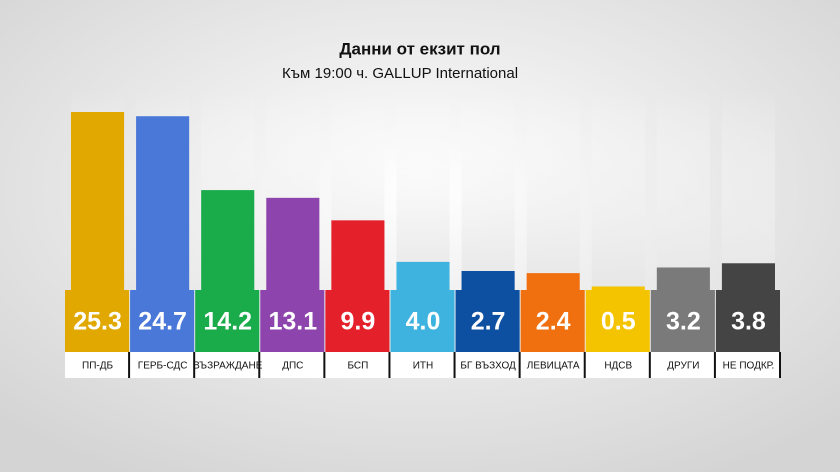 The width and height of the screenshot is (840, 472). I want to click on value-label: 2.7, so click(488, 322).